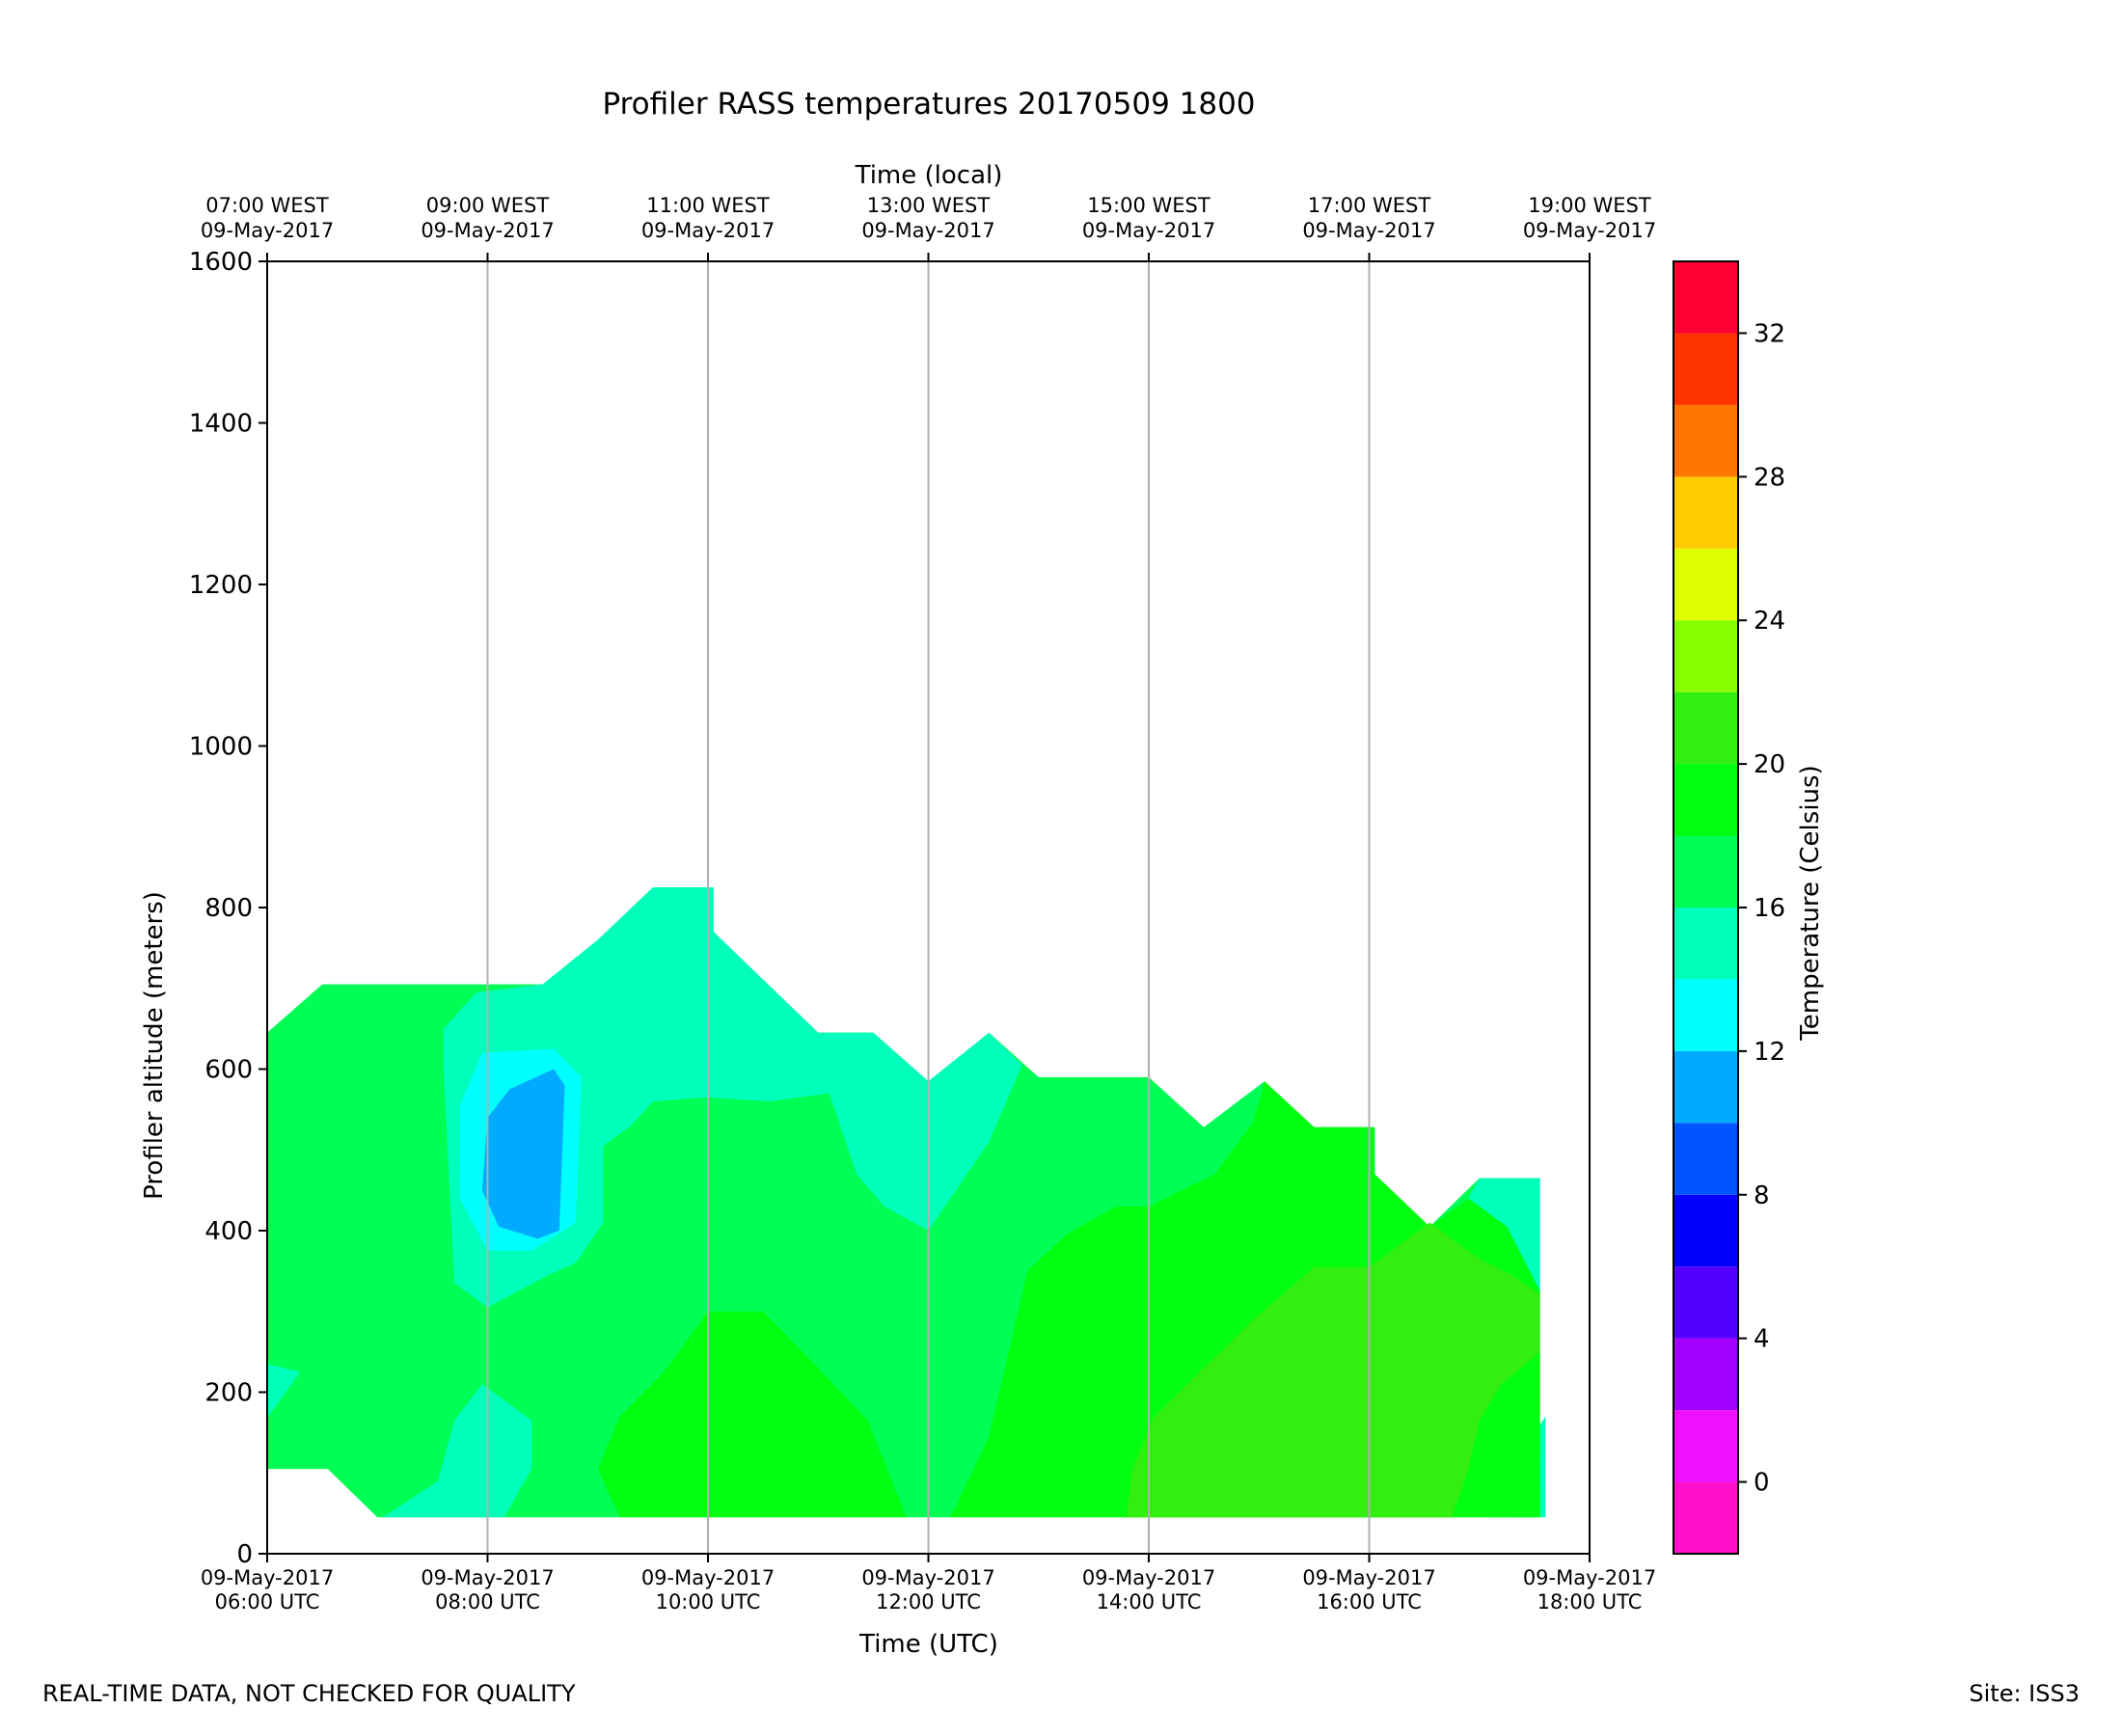 The width and height of the screenshot is (2122, 1736). Describe the element at coordinates (708, 205) in the screenshot. I see `top-tick-label-local-10: 11:00 WEST` at that location.